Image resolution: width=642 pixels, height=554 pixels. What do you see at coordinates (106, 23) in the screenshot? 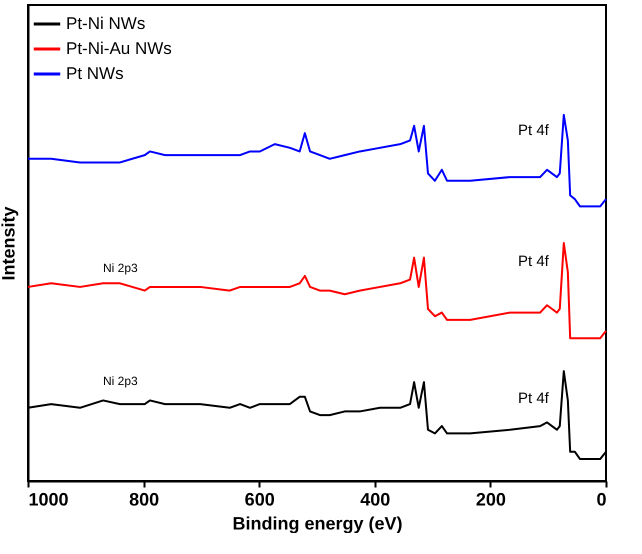
I see `legend-label: Pt-Ni NWs` at bounding box center [106, 23].